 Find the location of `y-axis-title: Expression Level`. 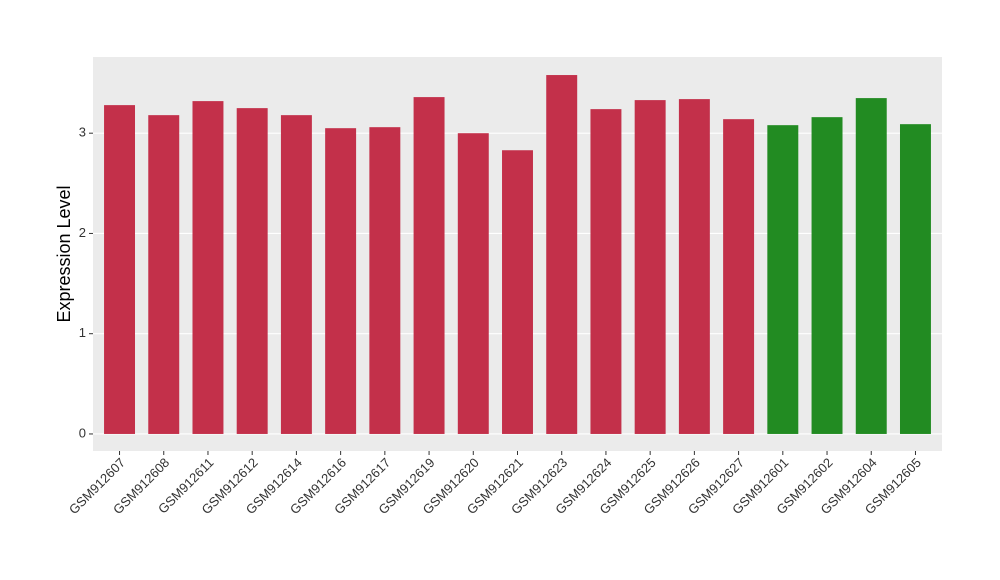

y-axis-title: Expression Level is located at coordinates (64, 253).